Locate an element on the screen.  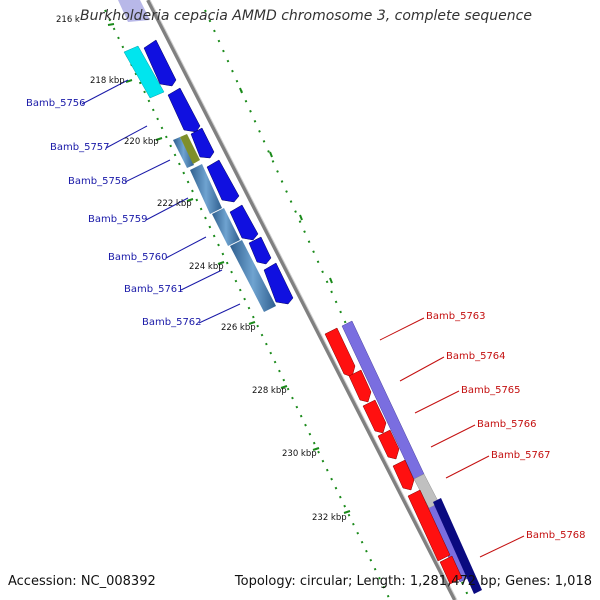
gene-label: Bamb_5757 is located at coordinates (80, 147).